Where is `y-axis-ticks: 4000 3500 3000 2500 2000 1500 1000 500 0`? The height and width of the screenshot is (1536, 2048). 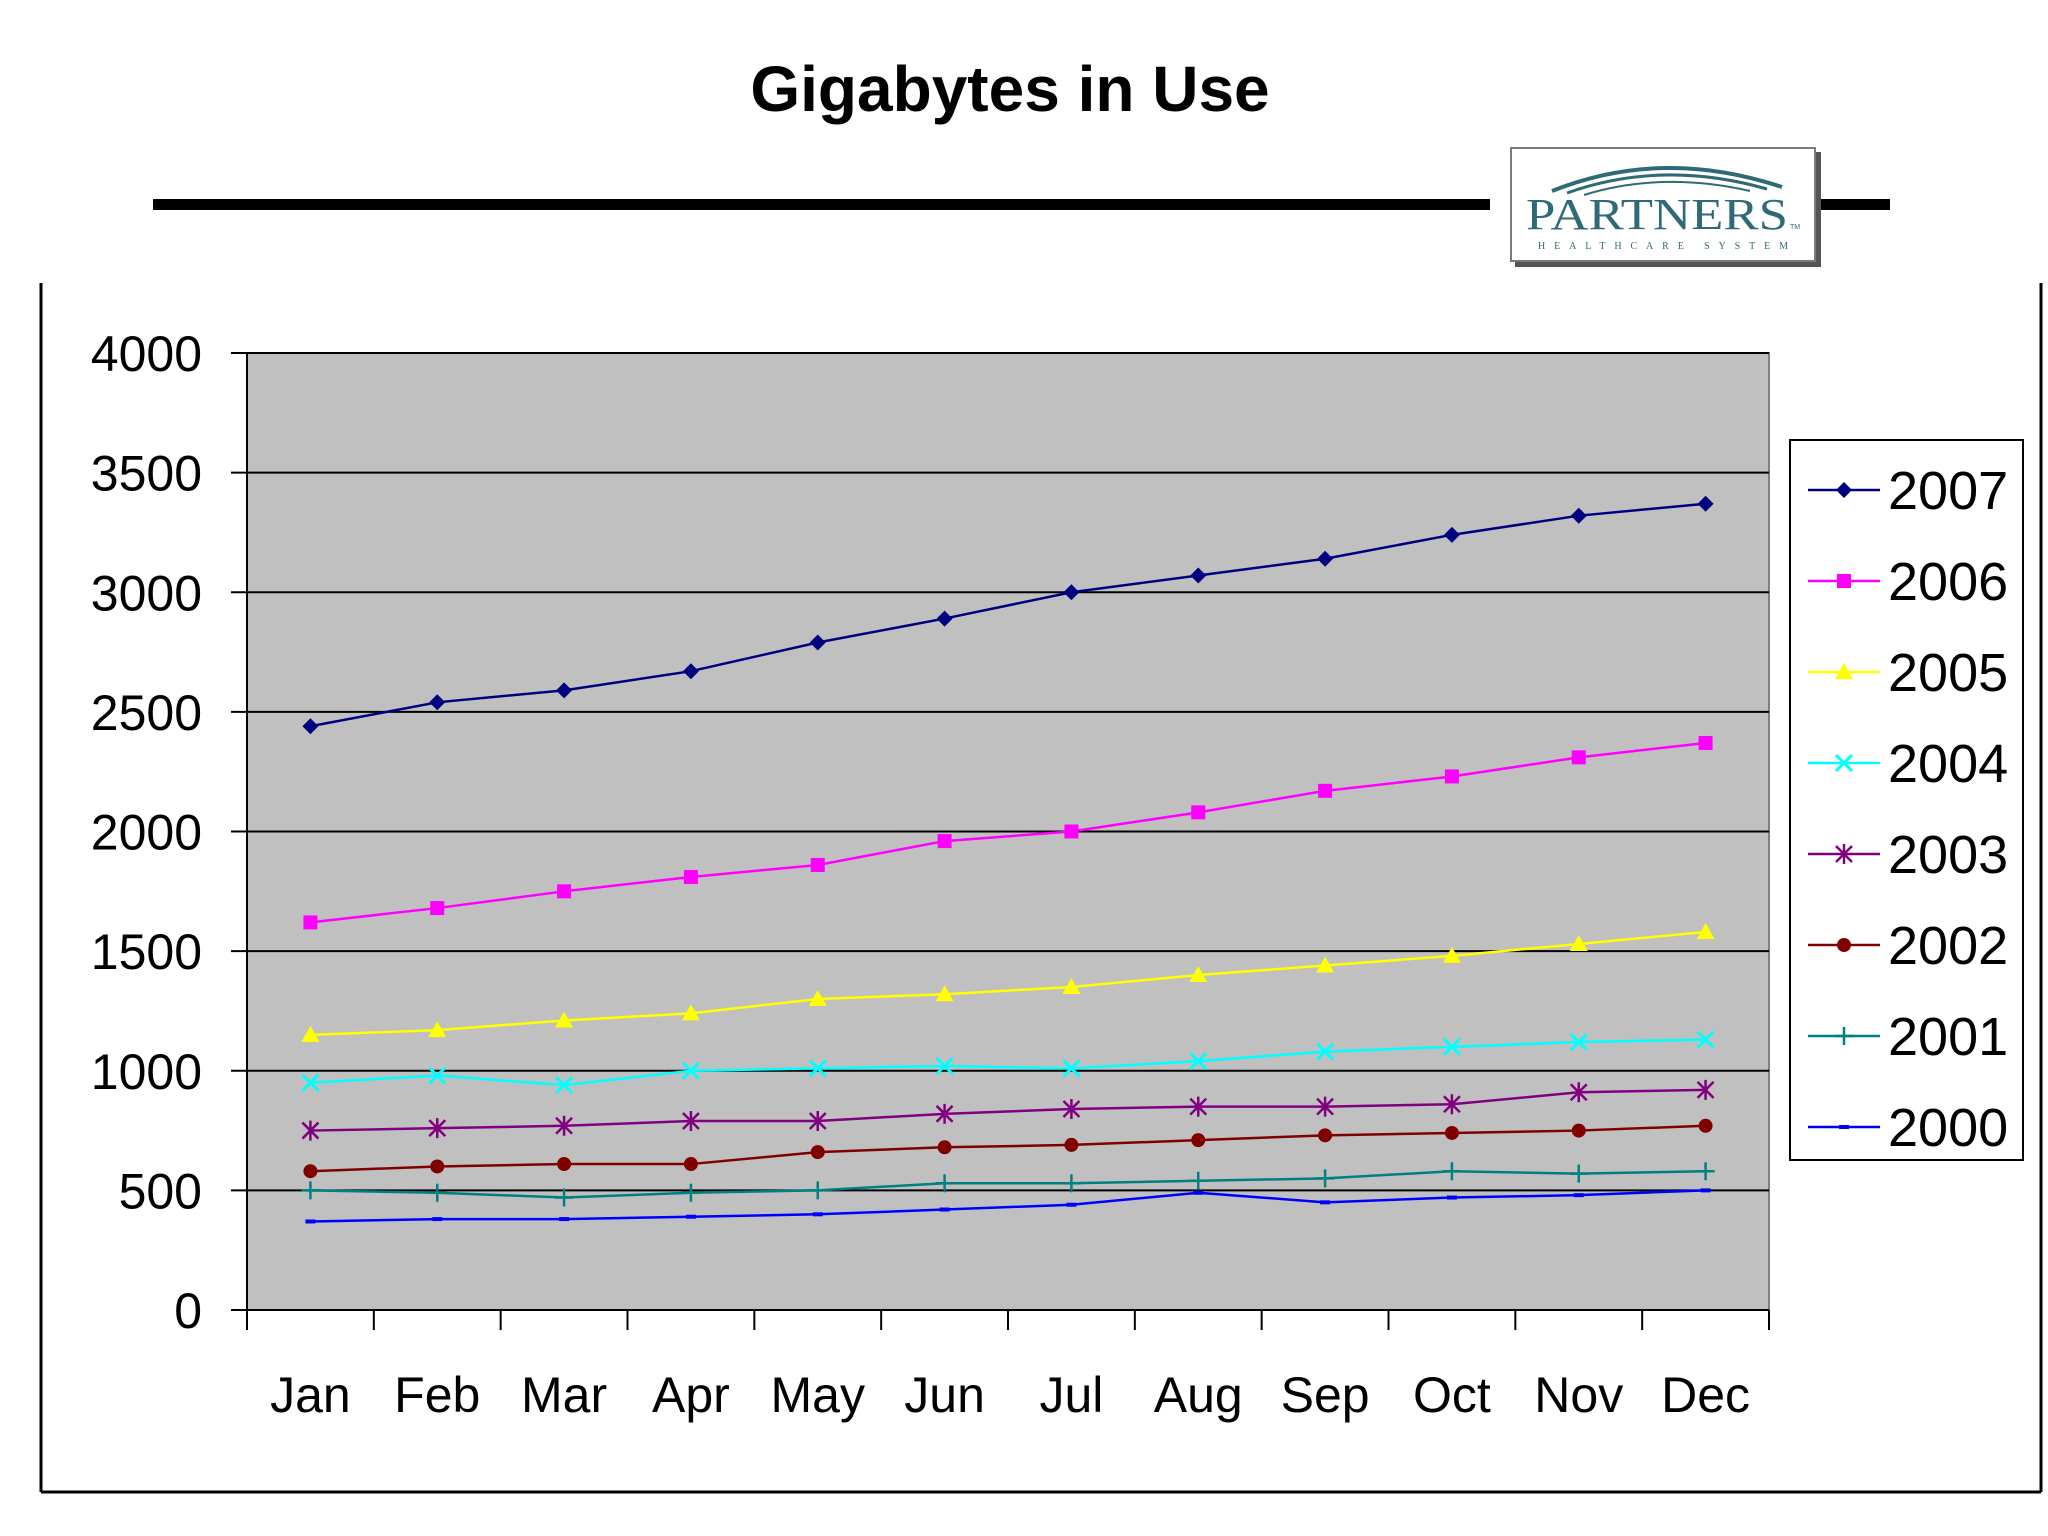 y-axis-ticks: 4000 3500 3000 2500 2000 1500 1000 500 0 is located at coordinates (169, 832).